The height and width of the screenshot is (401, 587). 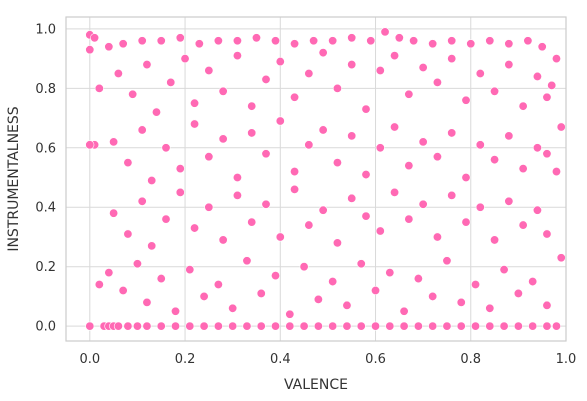 What do you see at coordinates (89, 359) in the screenshot?
I see `x-tick-label: 0.0` at bounding box center [89, 359].